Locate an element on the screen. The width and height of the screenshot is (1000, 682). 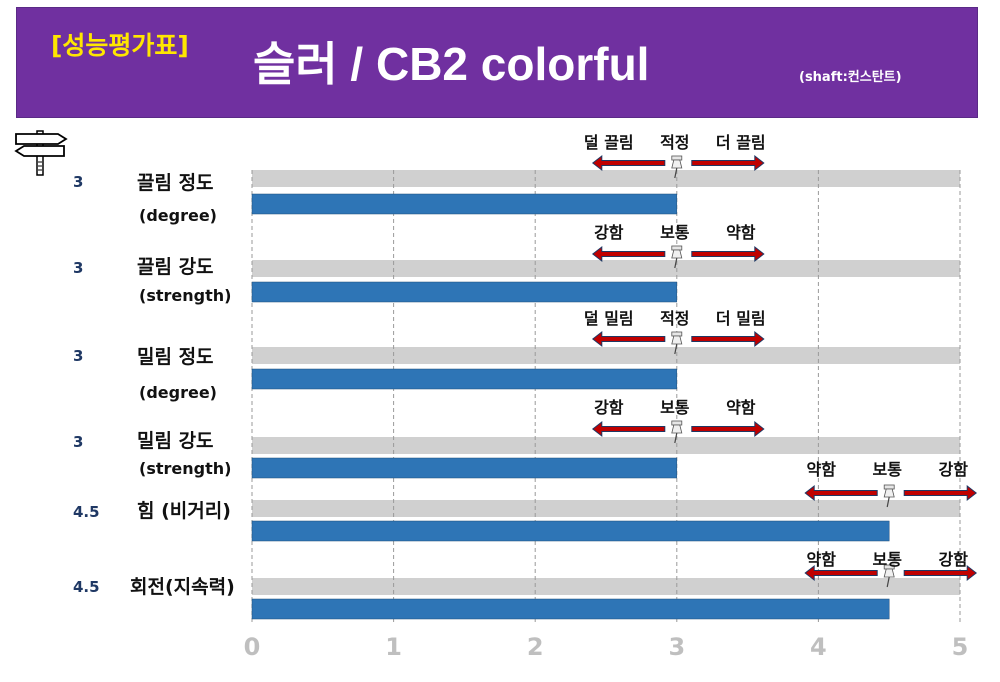
page-subtitle: (shaft:컨스탄트) is located at coordinates (850, 77).